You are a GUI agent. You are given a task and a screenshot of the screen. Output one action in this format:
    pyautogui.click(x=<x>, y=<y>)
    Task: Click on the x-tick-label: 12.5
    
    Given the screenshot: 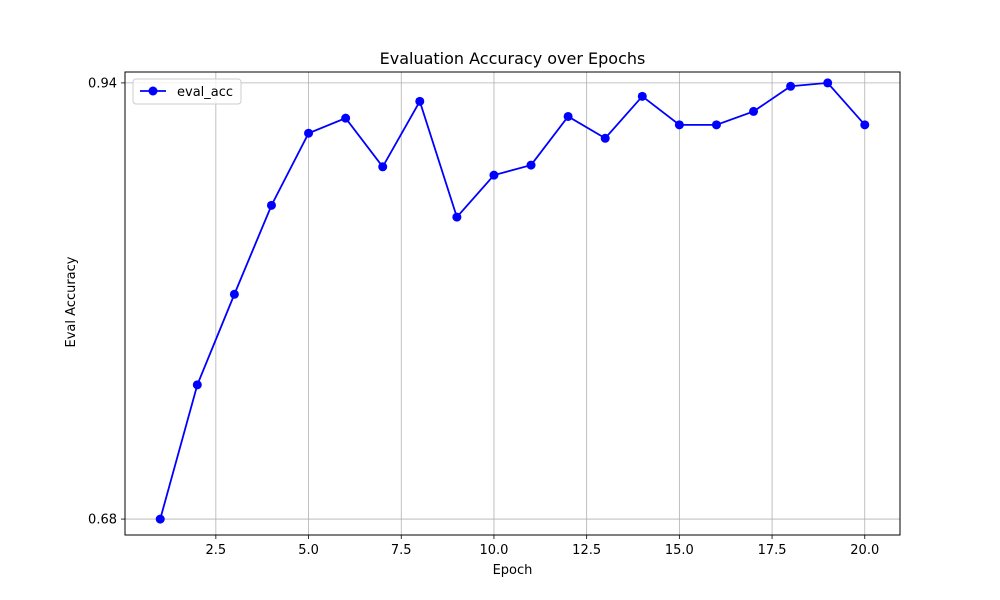 What is the action you would take?
    pyautogui.click(x=586, y=550)
    